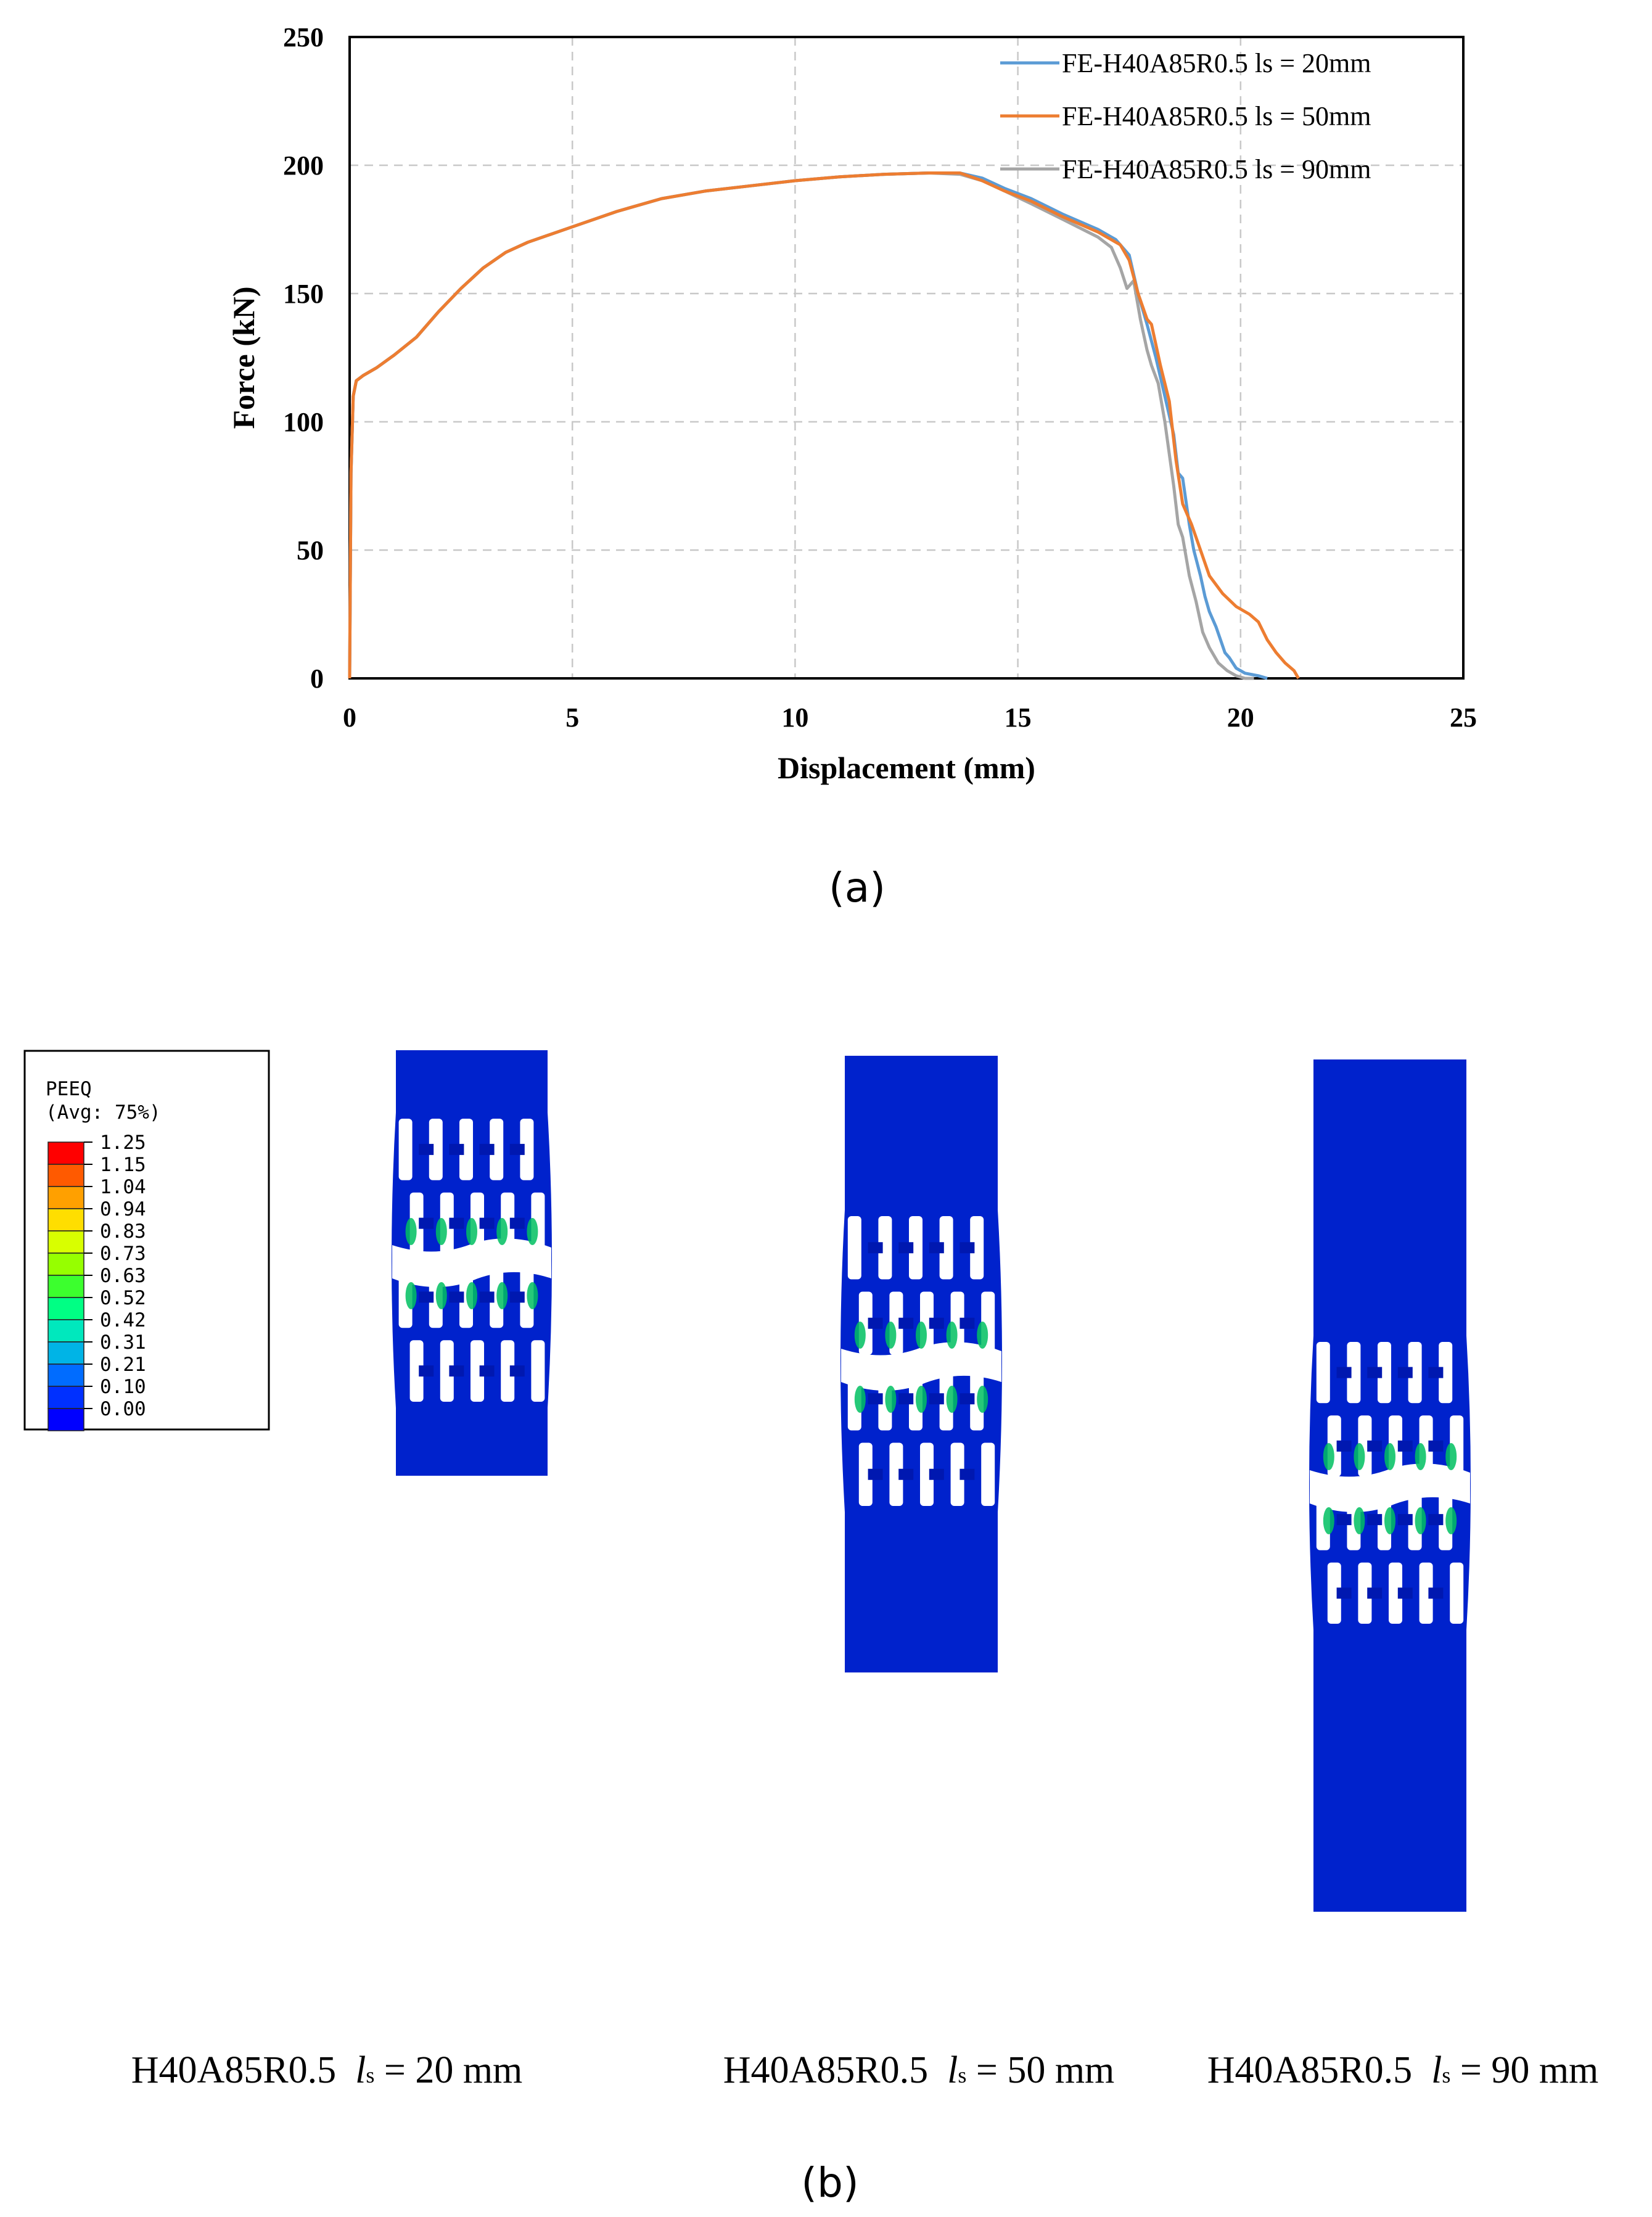 The height and width of the screenshot is (2217, 1652). Describe the element at coordinates (317, 679) in the screenshot. I see `y-tick-label: 0` at that location.